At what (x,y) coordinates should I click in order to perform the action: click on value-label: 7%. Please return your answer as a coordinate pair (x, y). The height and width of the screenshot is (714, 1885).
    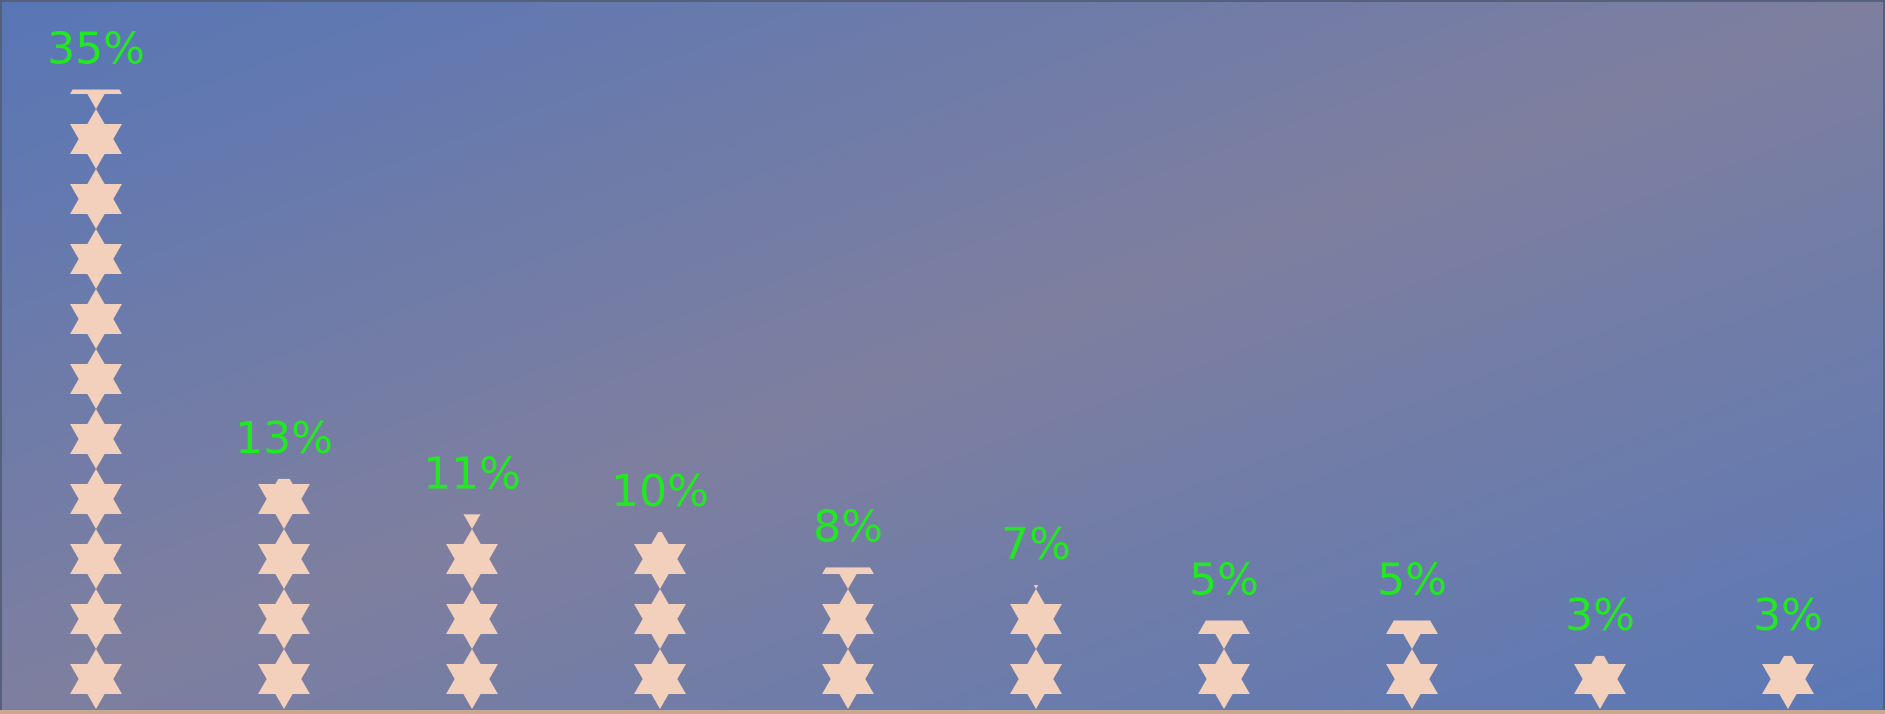
    Looking at the image, I should click on (1036, 544).